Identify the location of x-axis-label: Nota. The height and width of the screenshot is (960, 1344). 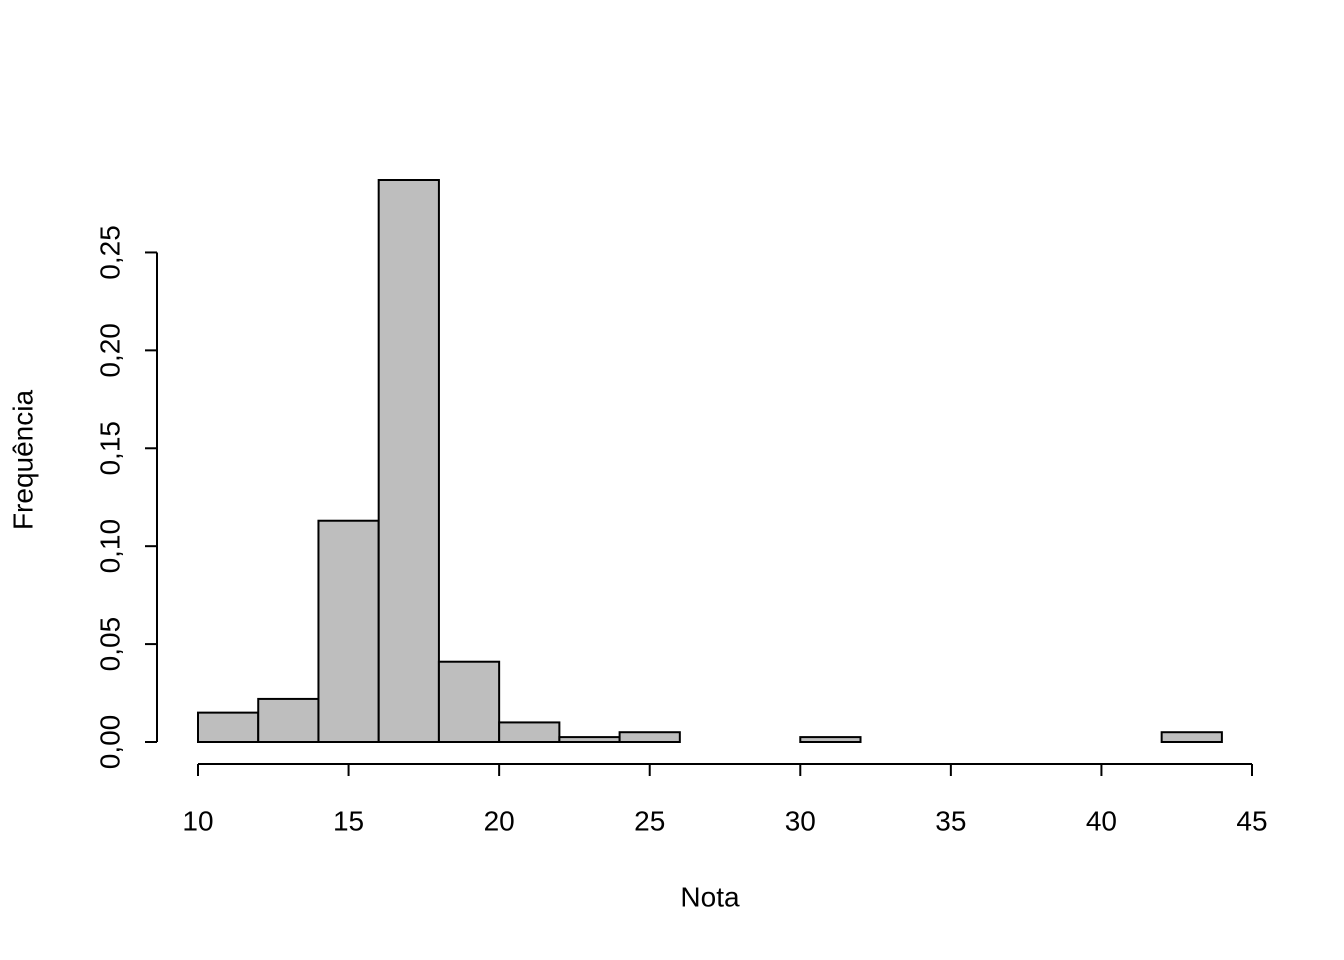
(710, 896).